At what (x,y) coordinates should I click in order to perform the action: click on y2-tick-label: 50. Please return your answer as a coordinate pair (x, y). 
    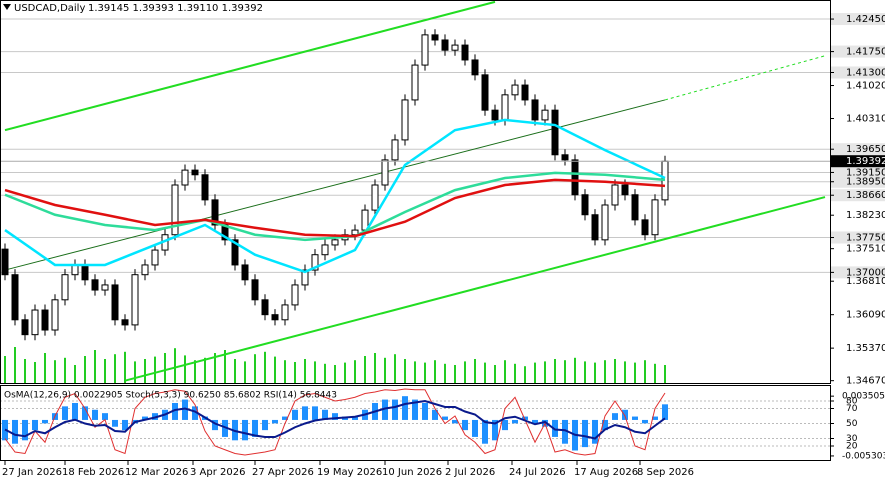
    Looking at the image, I should click on (852, 424).